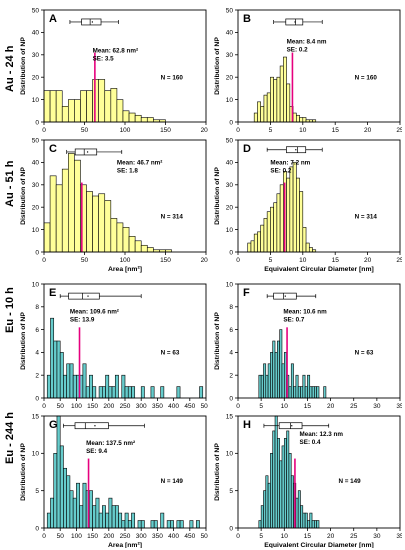  Describe the element at coordinates (36, 33) in the screenshot. I see `y-tick-label: 40` at that location.